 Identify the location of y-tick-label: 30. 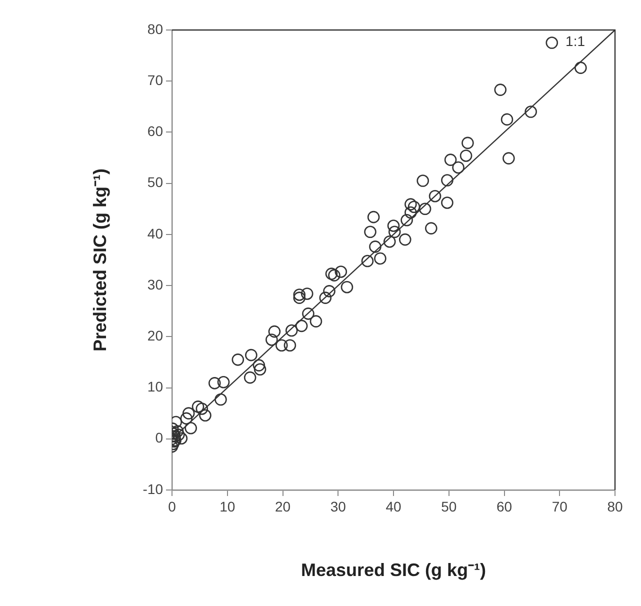
(155, 284).